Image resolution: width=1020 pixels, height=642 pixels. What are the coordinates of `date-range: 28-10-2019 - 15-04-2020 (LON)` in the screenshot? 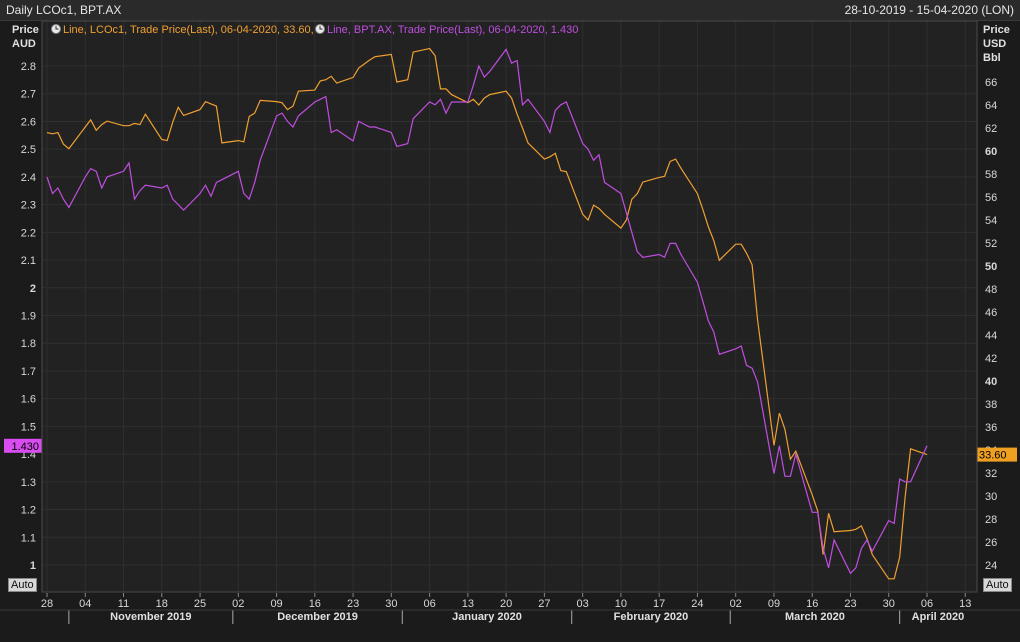 It's located at (929, 10).